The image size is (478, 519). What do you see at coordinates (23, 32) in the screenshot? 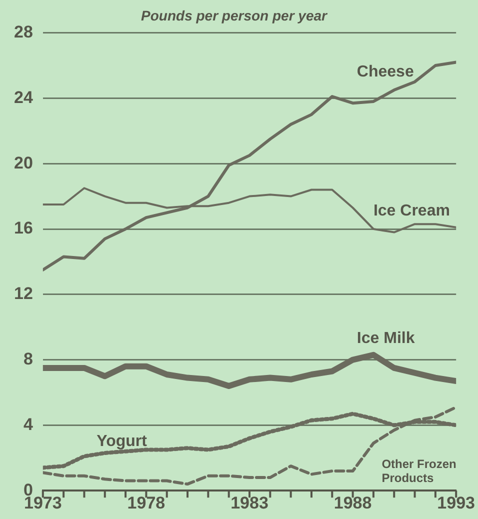
I see `y-tick-label: 28` at bounding box center [23, 32].